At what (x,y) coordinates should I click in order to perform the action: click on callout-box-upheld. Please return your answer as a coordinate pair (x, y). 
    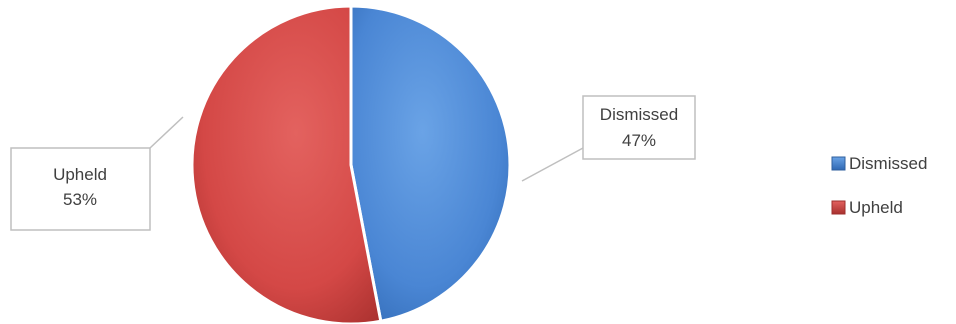
    Looking at the image, I should click on (80, 189).